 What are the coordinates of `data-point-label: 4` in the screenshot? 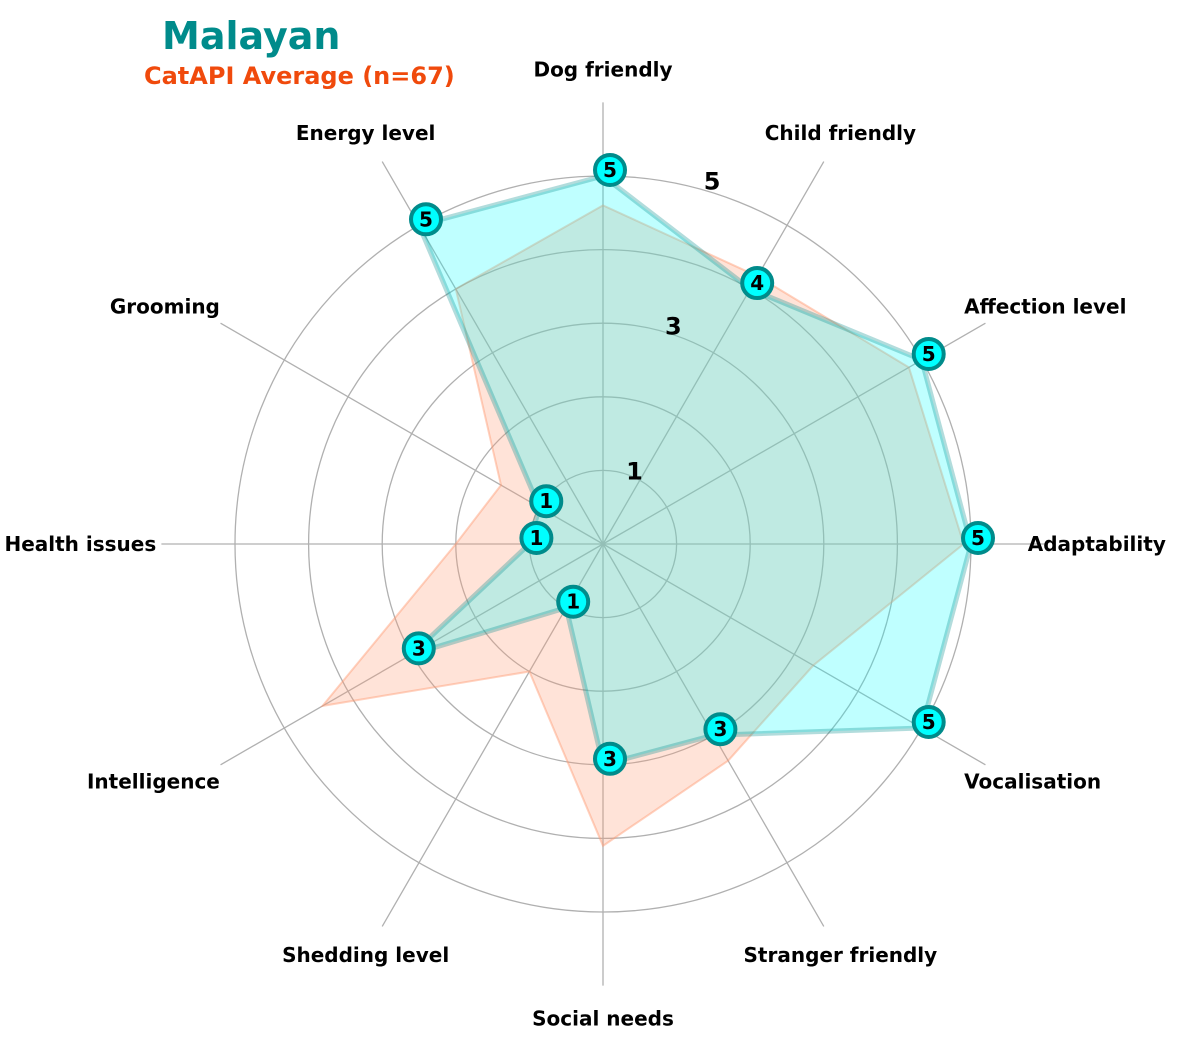 It's located at (757, 283).